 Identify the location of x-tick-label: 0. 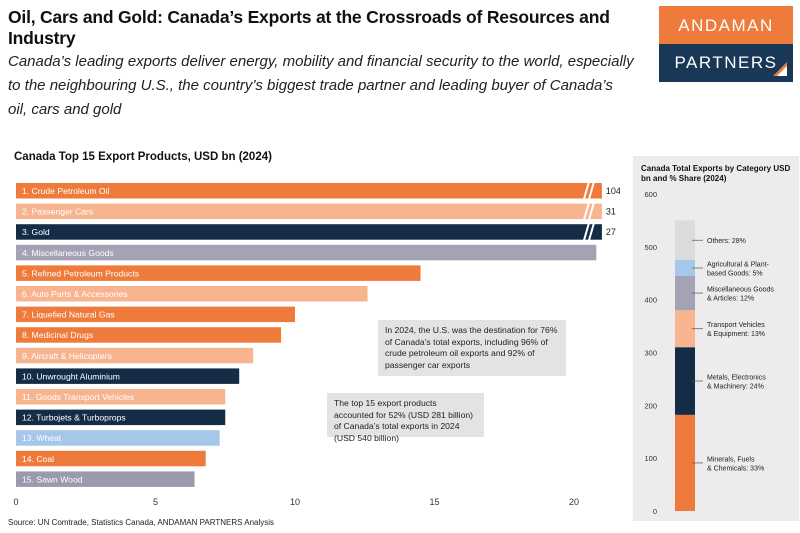
(15, 502).